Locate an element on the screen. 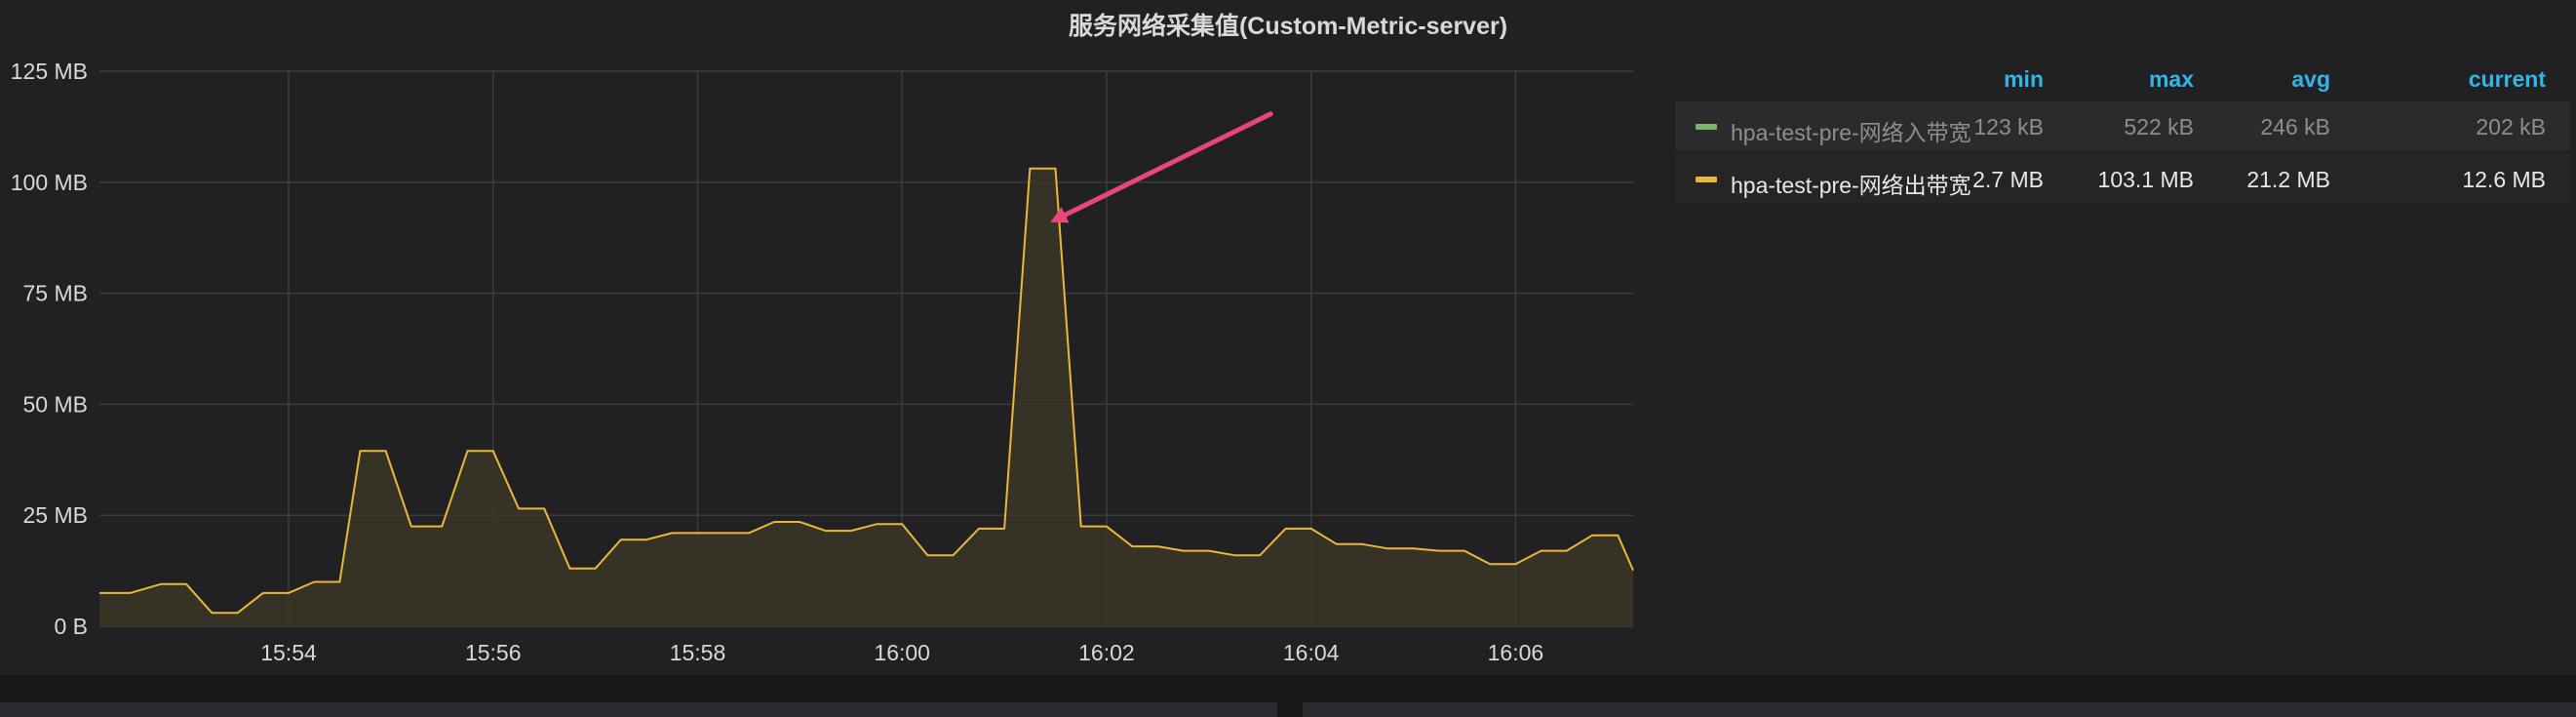 This screenshot has height=717, width=2576. legend-header-avg: avg is located at coordinates (2310, 79).